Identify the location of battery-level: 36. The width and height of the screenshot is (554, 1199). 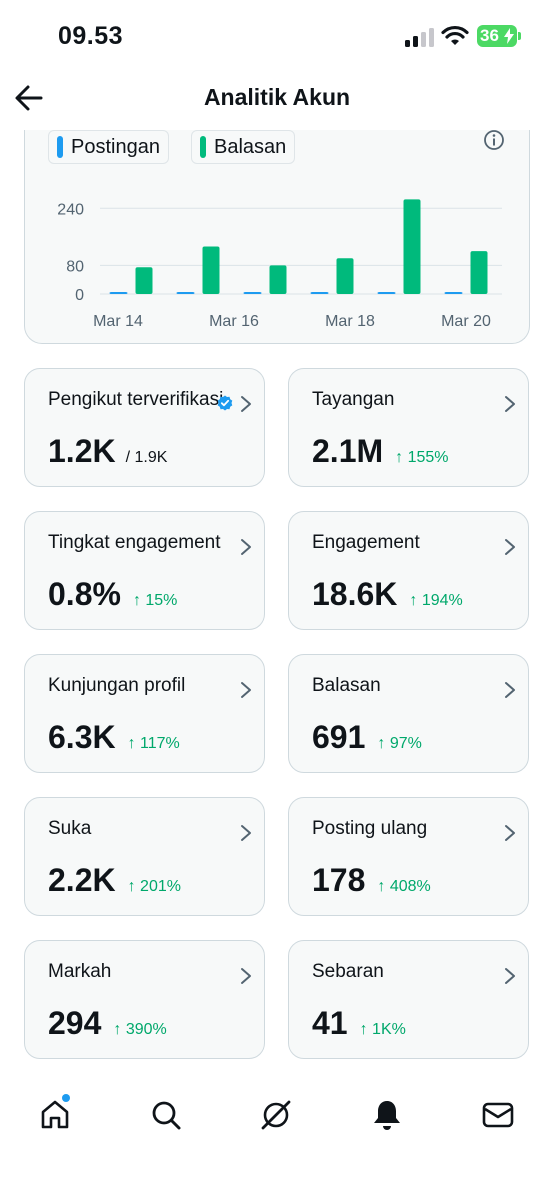
(489, 35).